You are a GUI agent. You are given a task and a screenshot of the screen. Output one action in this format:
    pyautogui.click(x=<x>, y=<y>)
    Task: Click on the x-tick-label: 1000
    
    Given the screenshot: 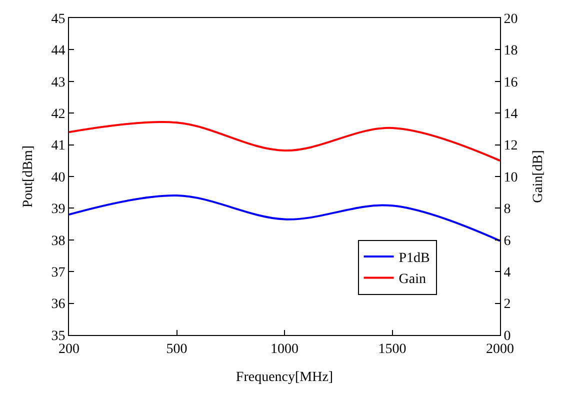 What is the action you would take?
    pyautogui.click(x=284, y=349)
    